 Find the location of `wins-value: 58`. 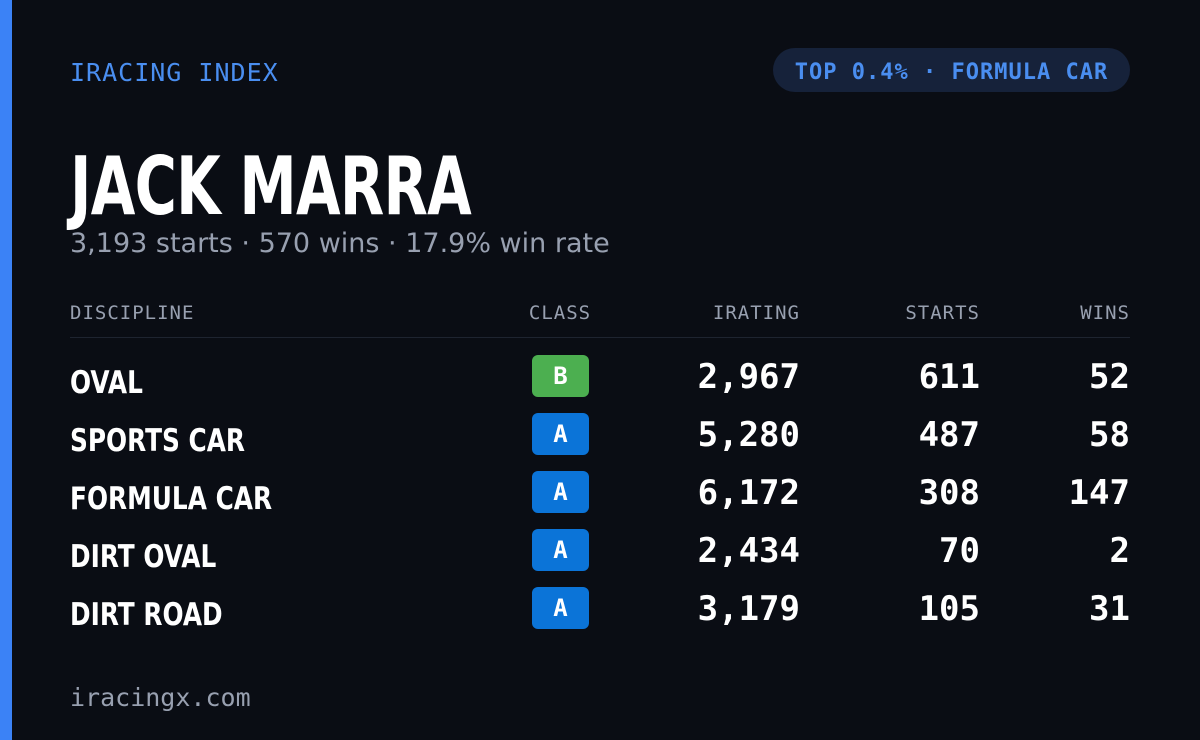

wins-value: 58 is located at coordinates (1109, 435).